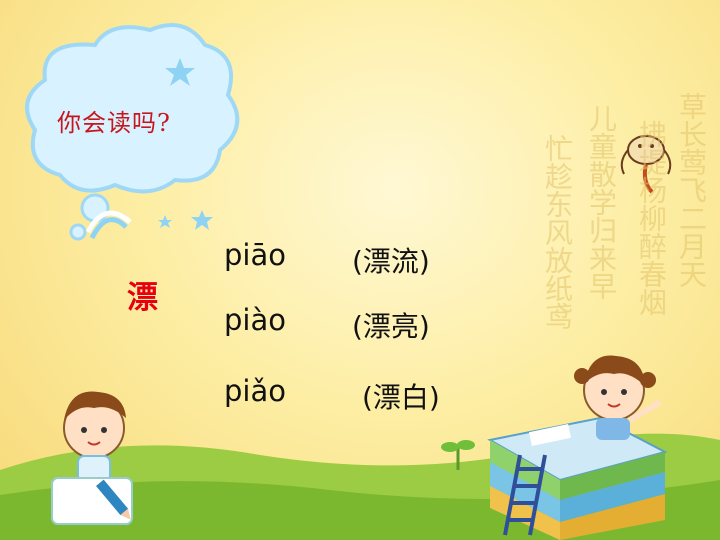 This screenshot has height=540, width=720. What do you see at coordinates (255, 391) in the screenshot?
I see `pinyin-reading: piǎo` at bounding box center [255, 391].